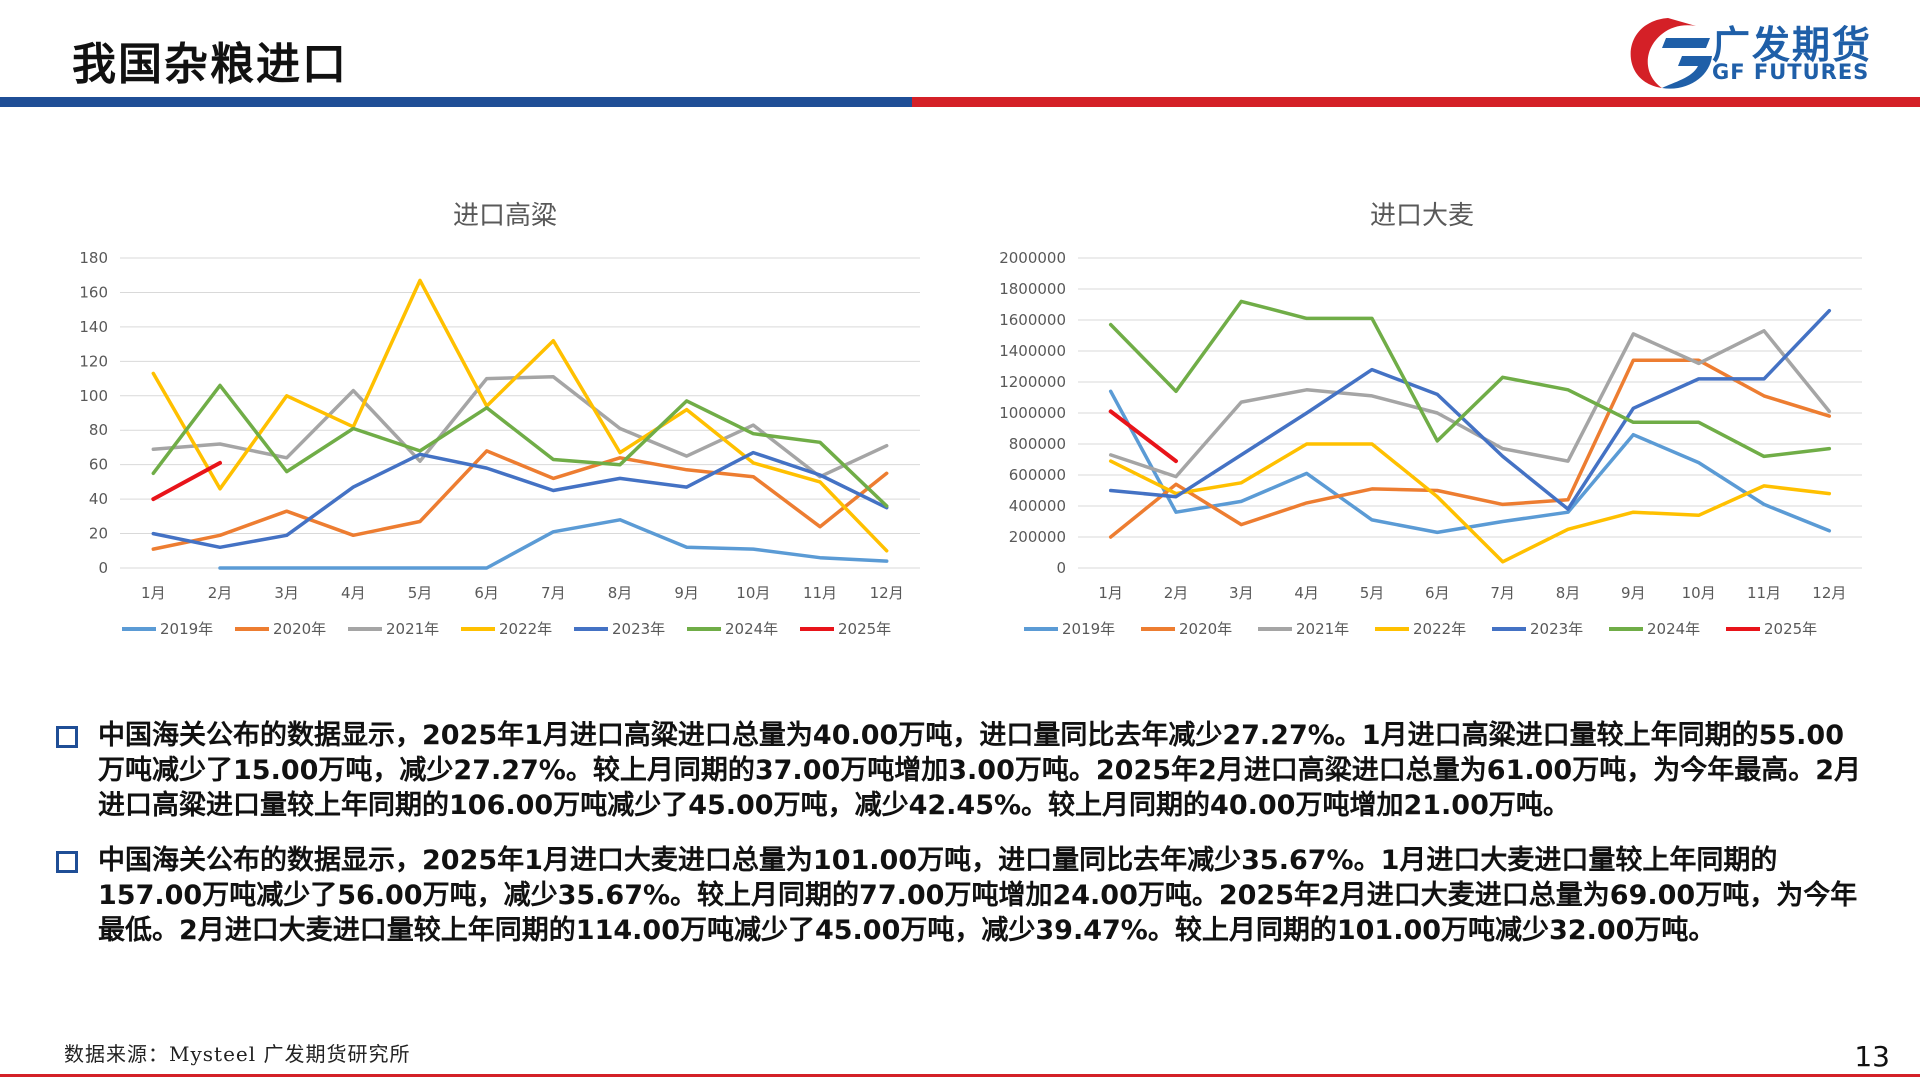  I want to click on page-number: 13, so click(1872, 1056).